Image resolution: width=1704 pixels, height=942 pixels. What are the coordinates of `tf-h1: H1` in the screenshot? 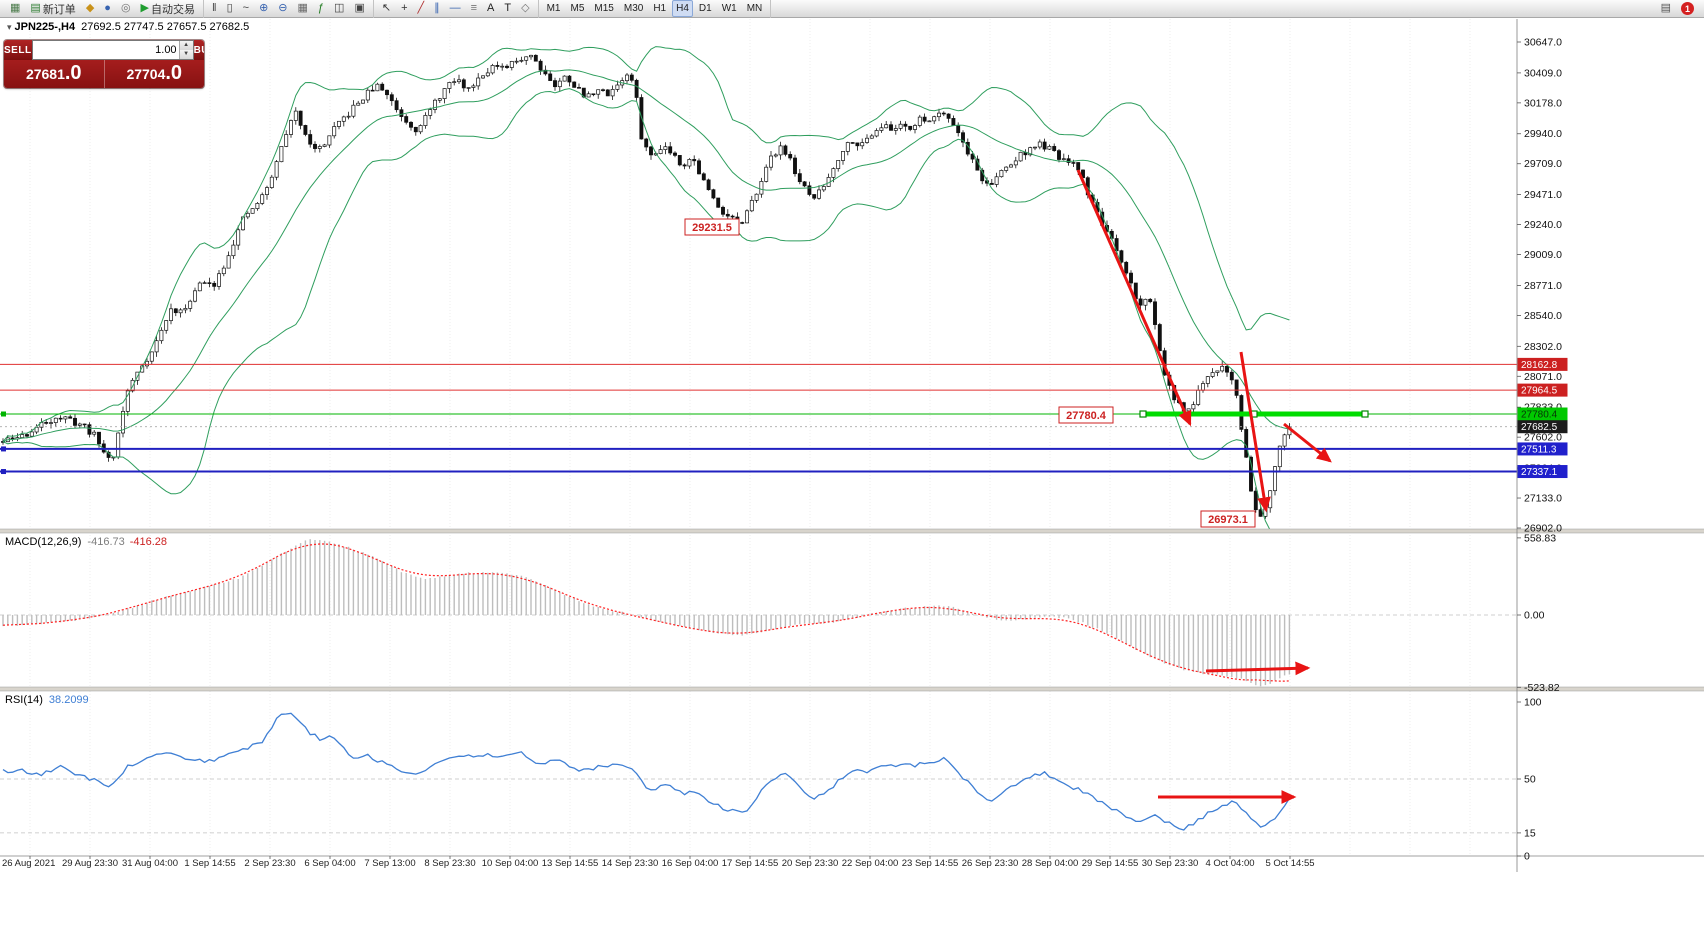 It's located at (659, 8).